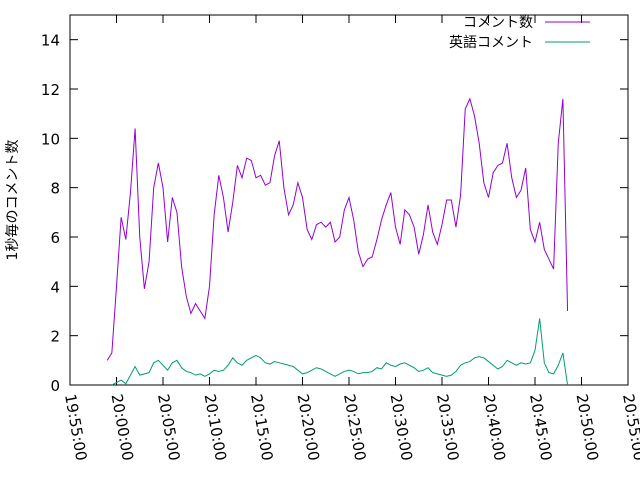  What do you see at coordinates (447, 427) in the screenshot?
I see `x-tick-label: 20:35:00` at bounding box center [447, 427].